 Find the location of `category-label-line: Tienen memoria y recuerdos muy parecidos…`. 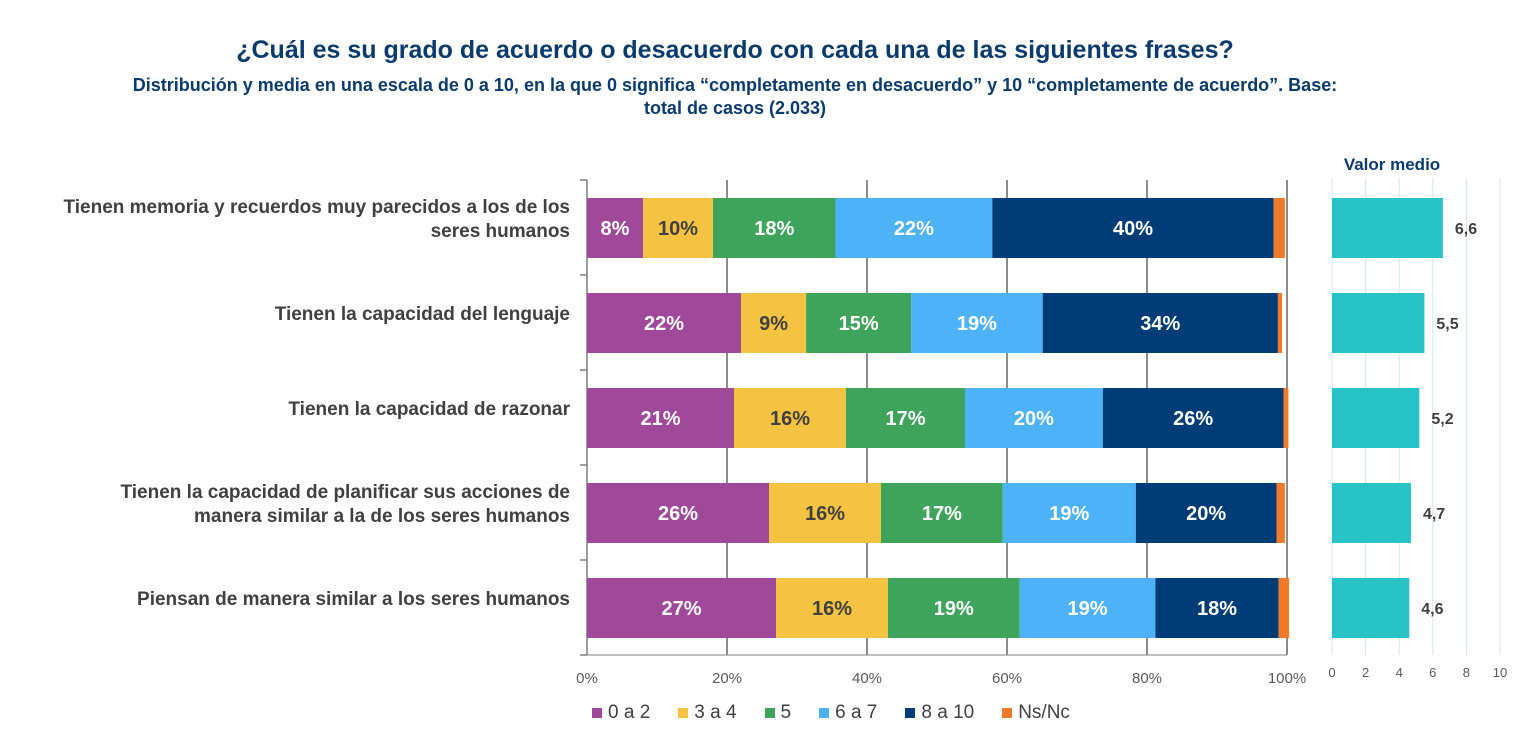

category-label-line: Tienen memoria y recuerdos muy parecidos… is located at coordinates (316, 207).